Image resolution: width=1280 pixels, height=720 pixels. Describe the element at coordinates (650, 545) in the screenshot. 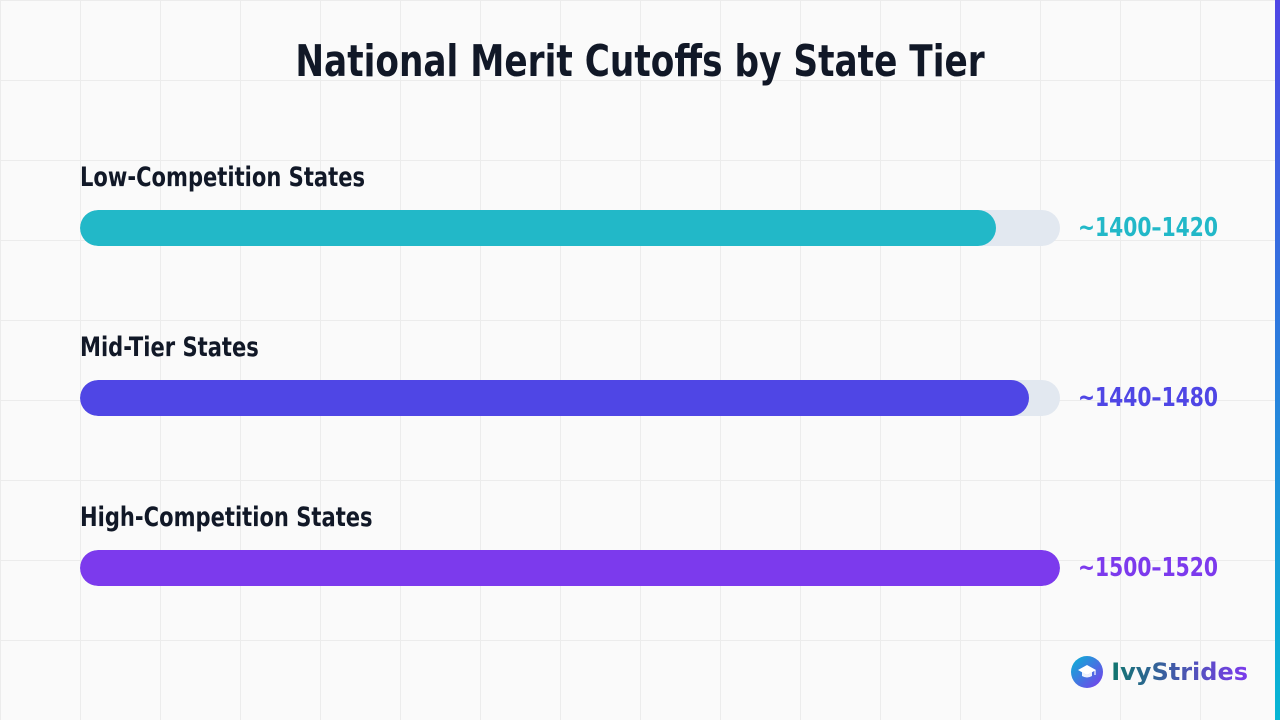

I see `bar-row: High-Competition States ~1500–1520` at that location.